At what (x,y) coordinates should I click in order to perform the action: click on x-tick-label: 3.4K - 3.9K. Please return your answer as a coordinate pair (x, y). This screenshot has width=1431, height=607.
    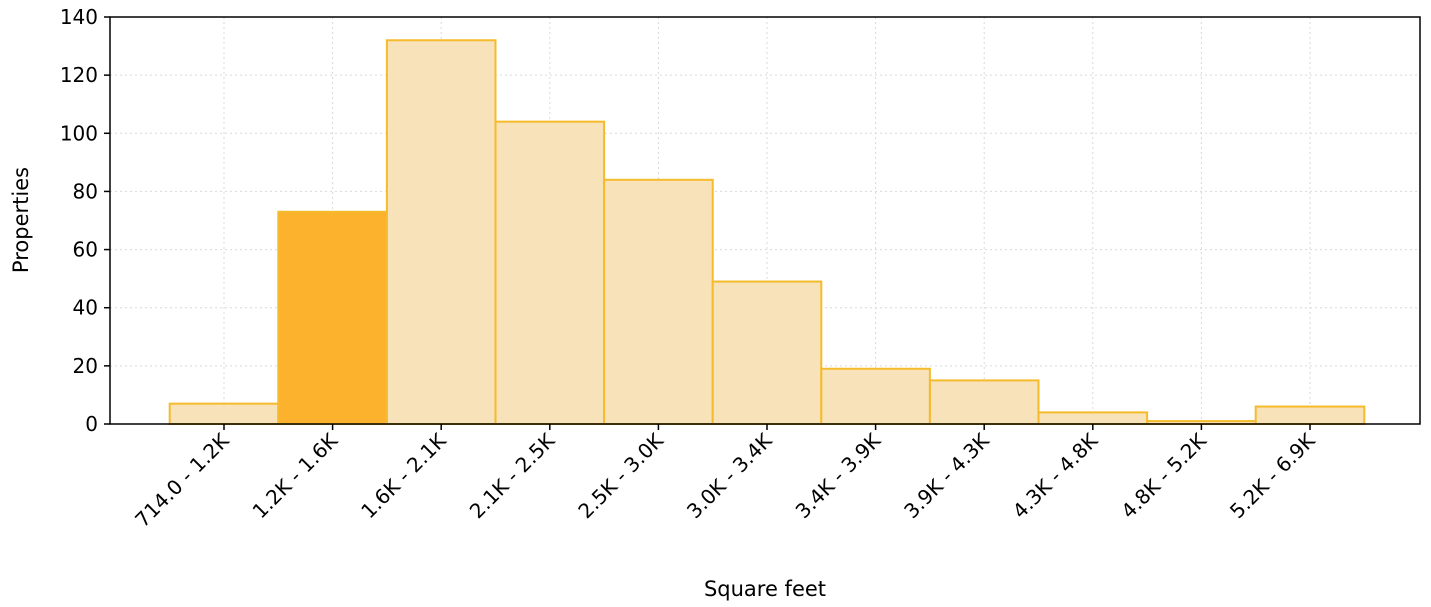
    Looking at the image, I should click on (838, 475).